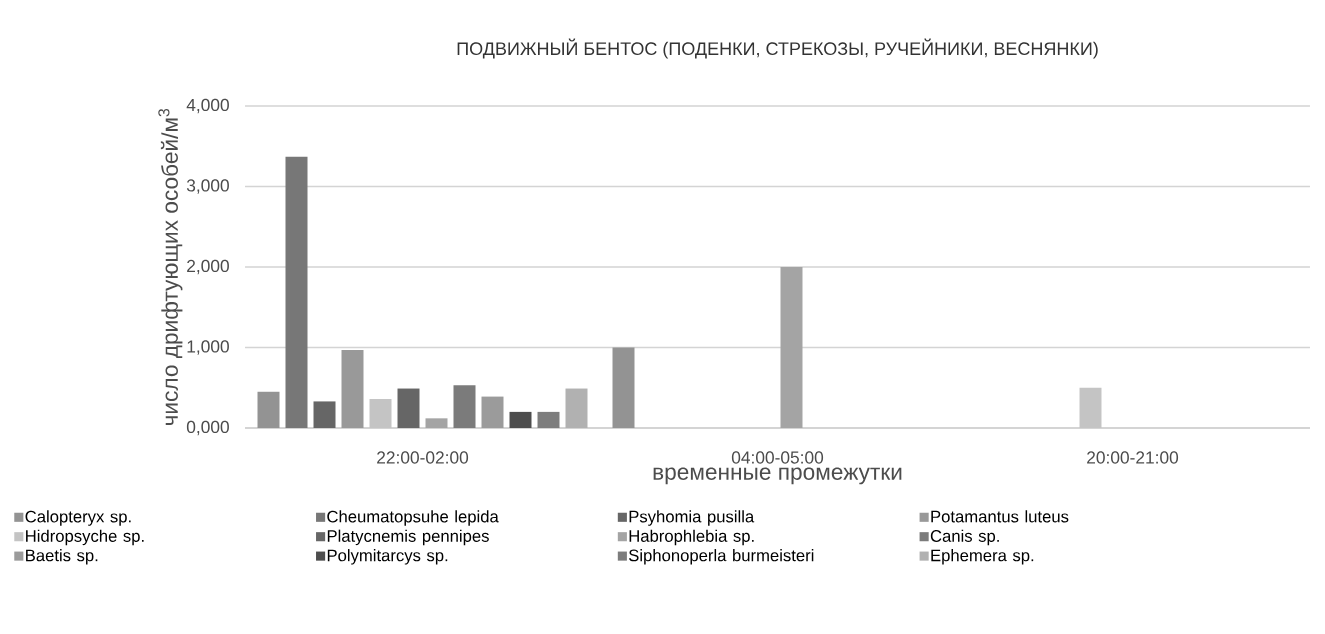  What do you see at coordinates (207, 106) in the screenshot?
I see `y-tick-label: 4,000` at bounding box center [207, 106].